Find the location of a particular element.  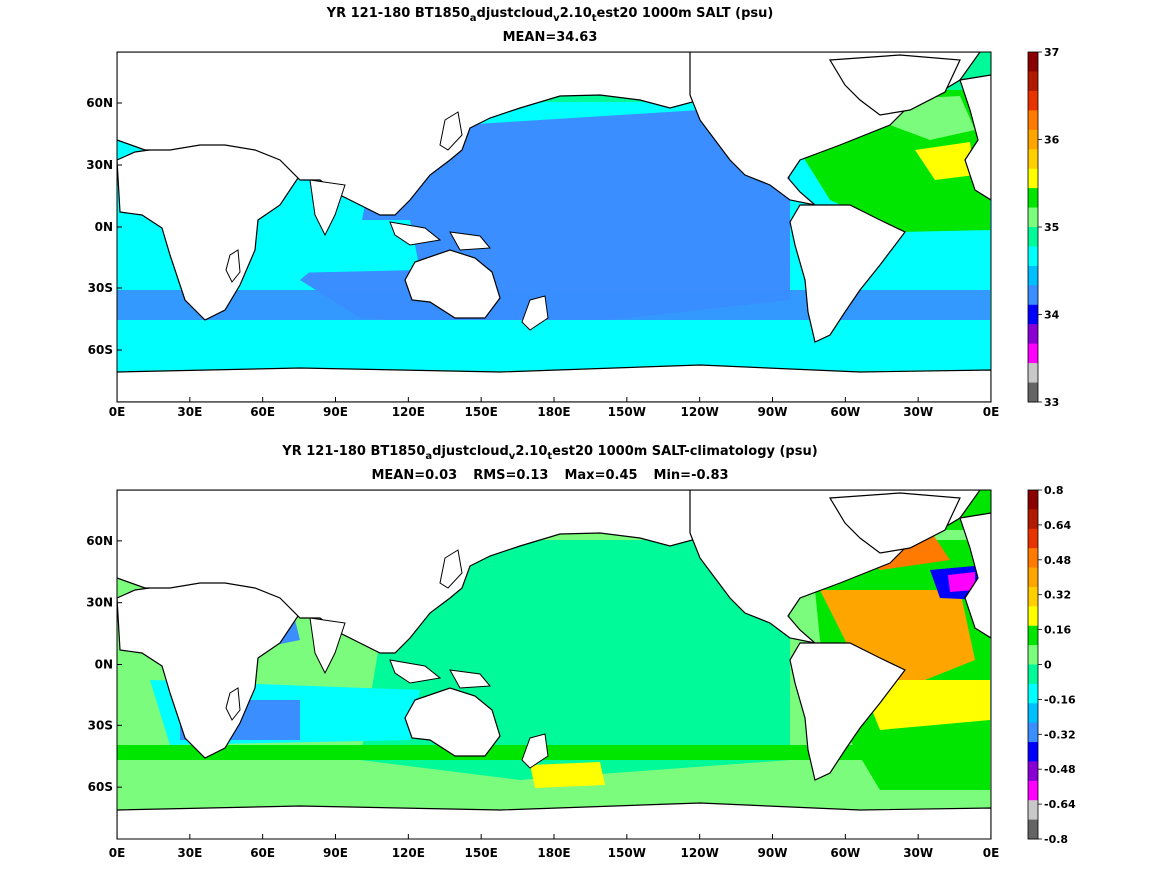

colorbar-tick-label: 0.64 is located at coordinates (1057, 525).